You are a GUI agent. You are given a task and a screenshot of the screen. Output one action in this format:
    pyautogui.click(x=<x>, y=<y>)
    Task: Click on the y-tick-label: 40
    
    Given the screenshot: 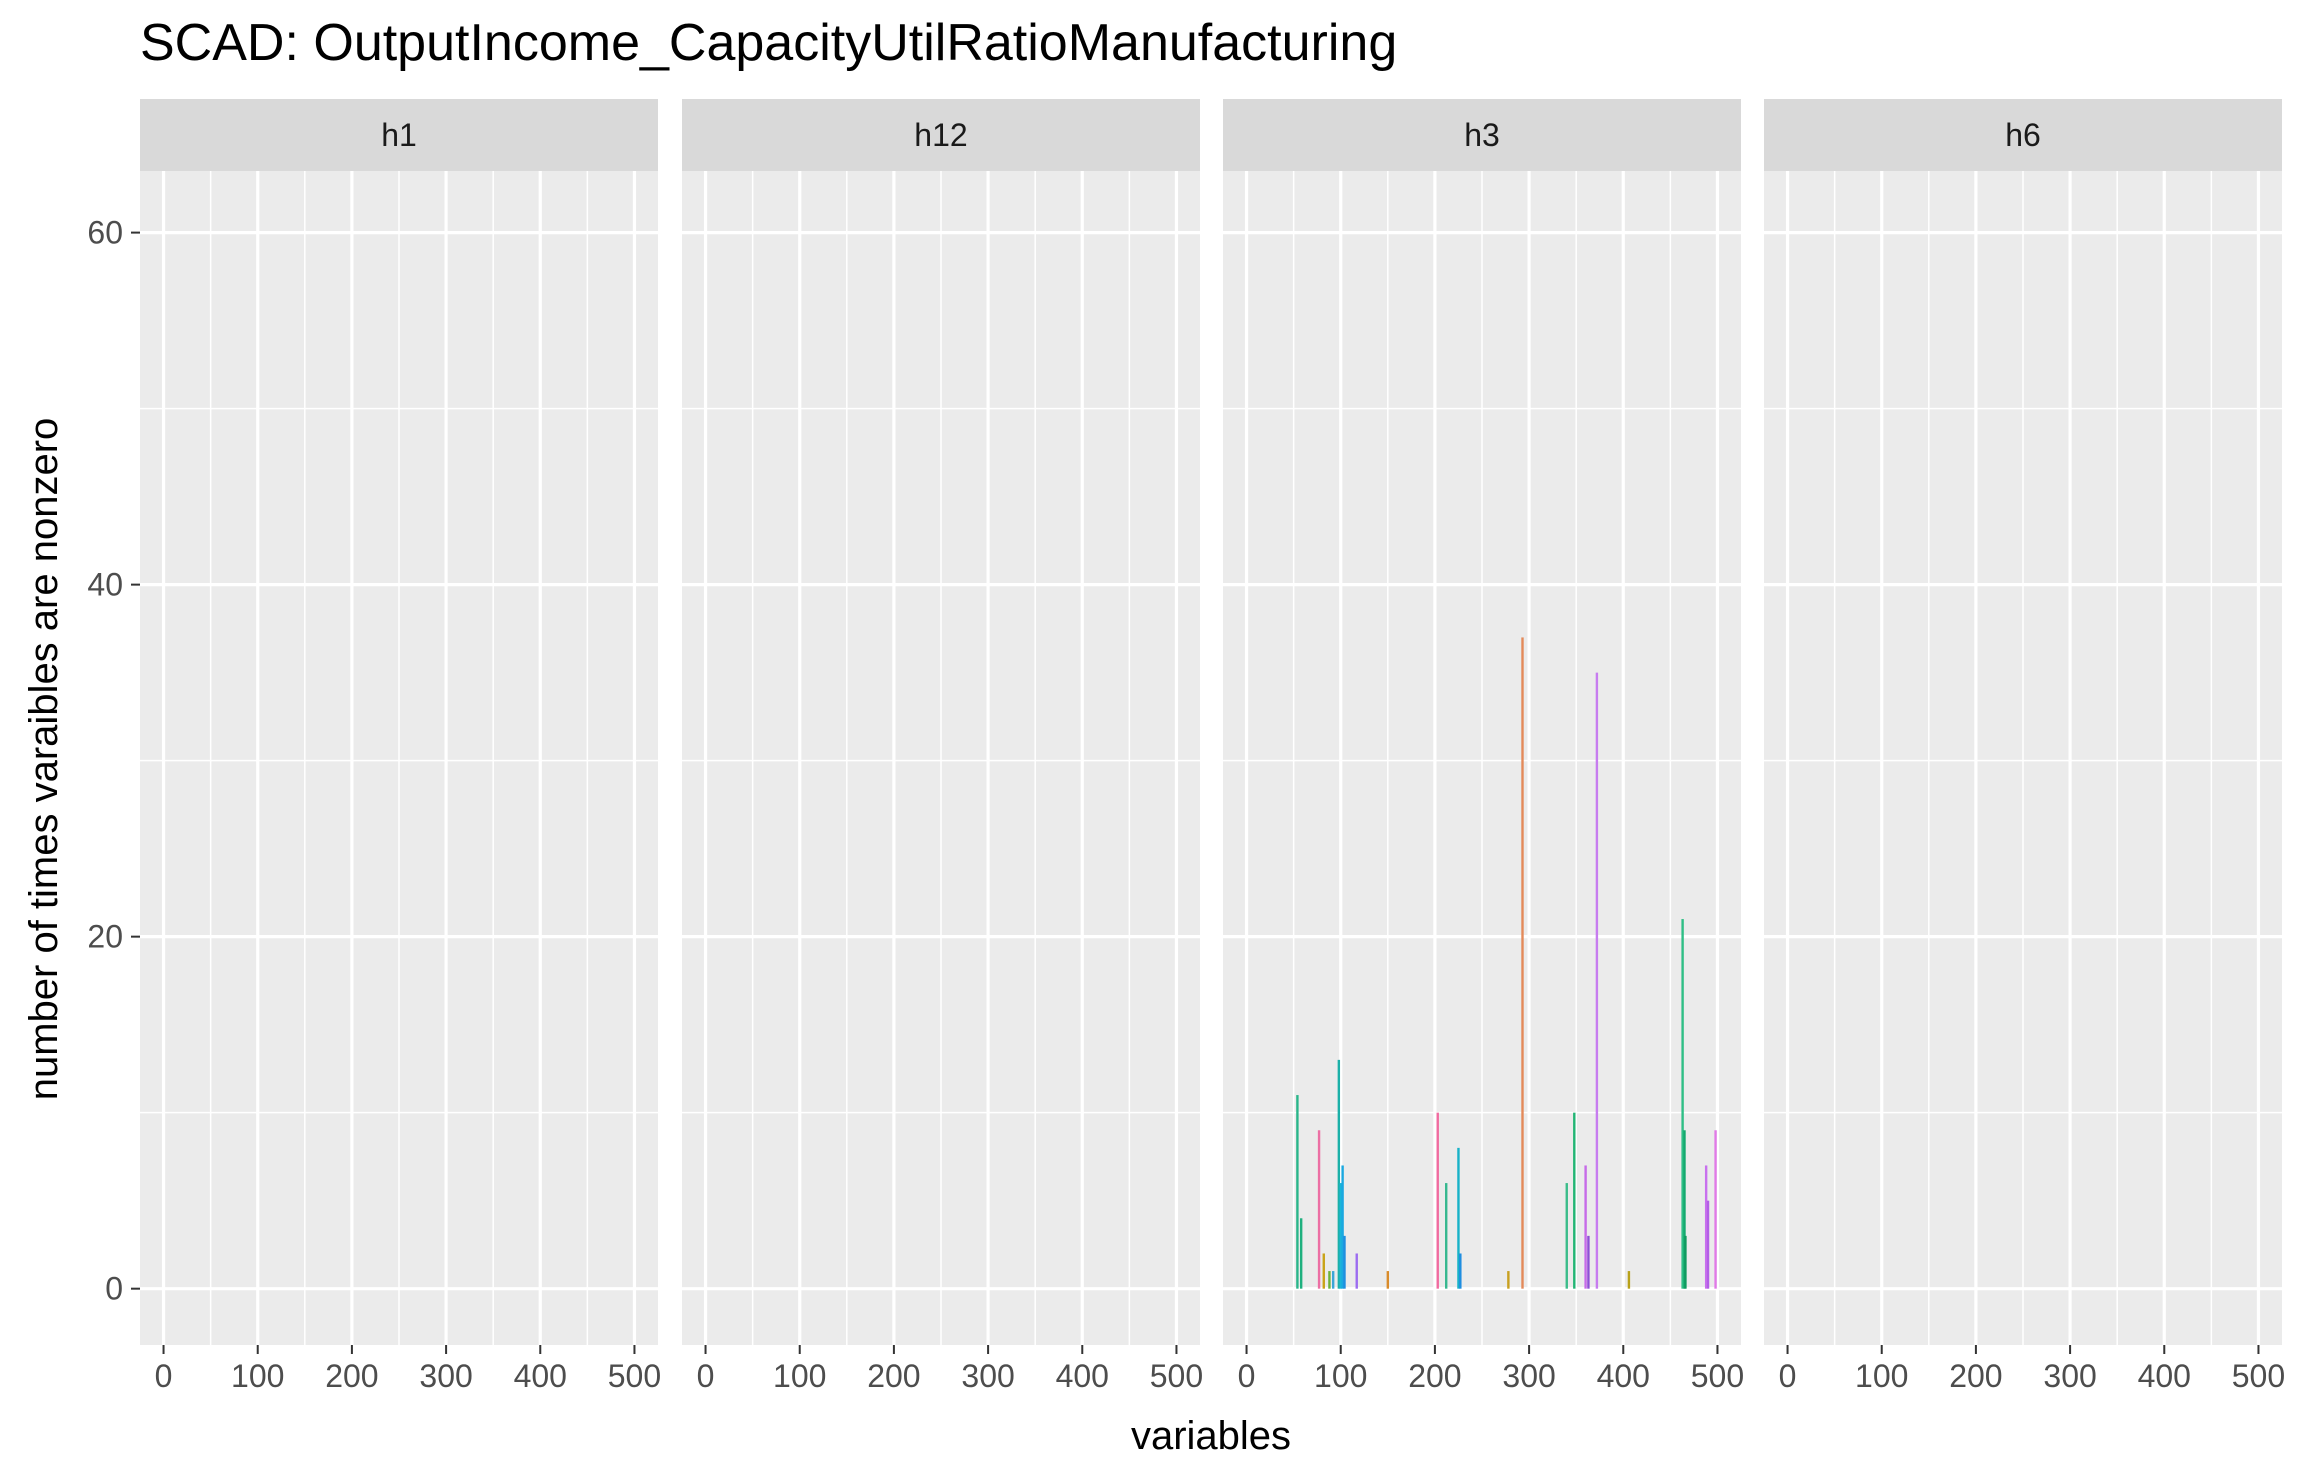 What is the action you would take?
    pyautogui.click(x=105, y=585)
    